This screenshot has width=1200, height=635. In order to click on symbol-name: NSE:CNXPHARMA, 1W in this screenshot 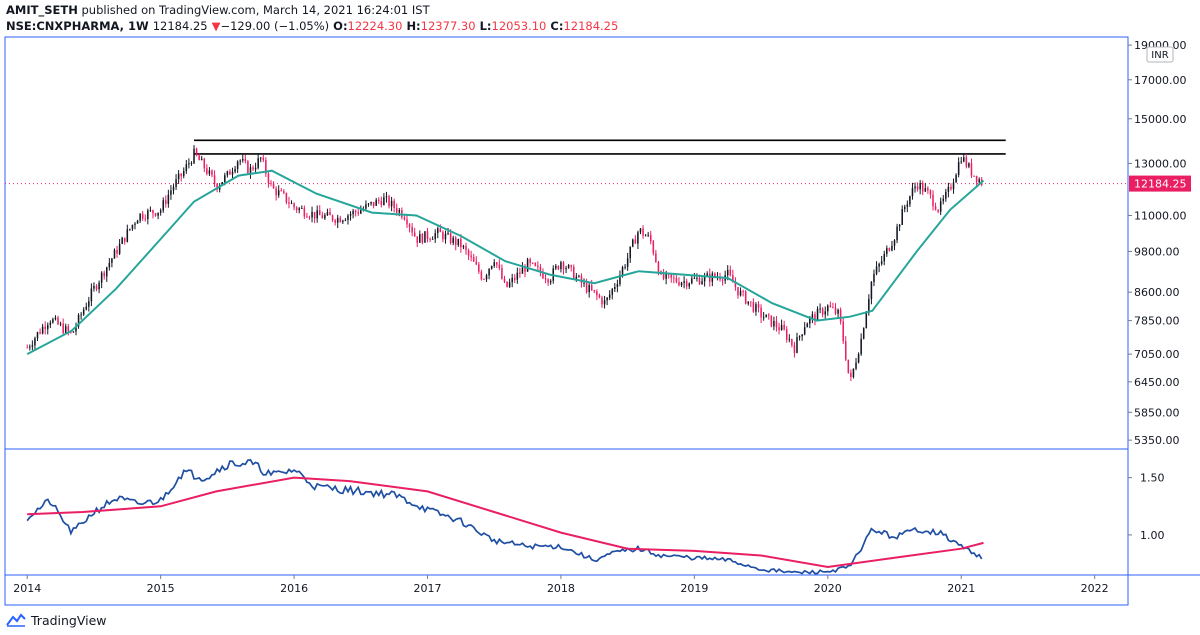, I will do `click(77, 26)`.